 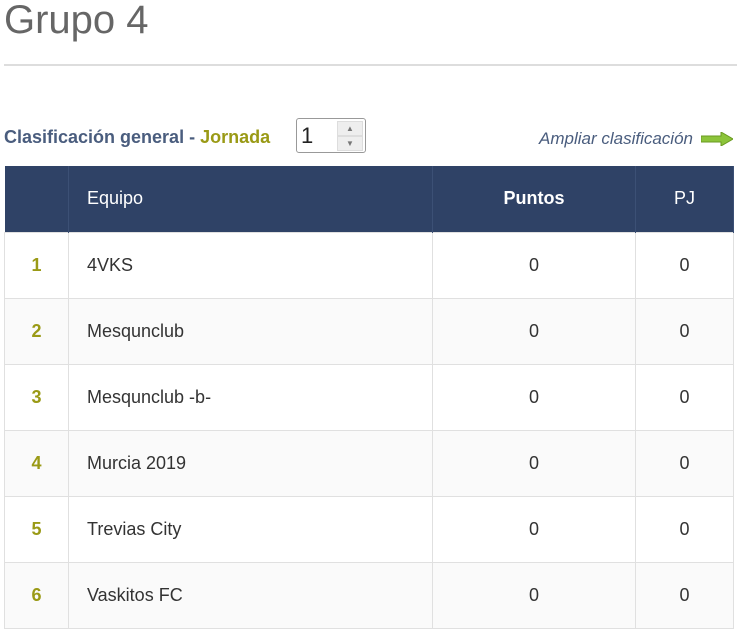 I want to click on jornada-stepper: 1 ▲ ▼, so click(x=331, y=135).